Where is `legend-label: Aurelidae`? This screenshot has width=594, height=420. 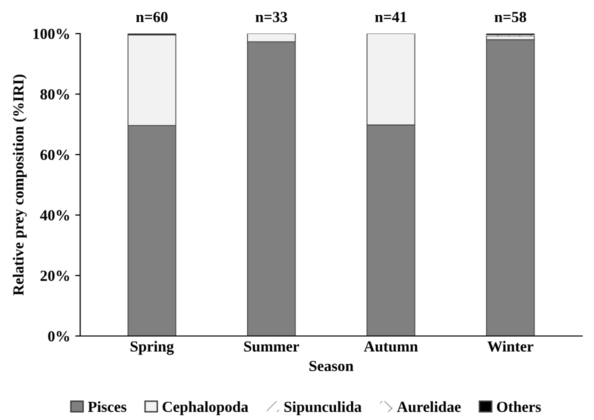
legend-label: Aurelidae is located at coordinates (429, 406).